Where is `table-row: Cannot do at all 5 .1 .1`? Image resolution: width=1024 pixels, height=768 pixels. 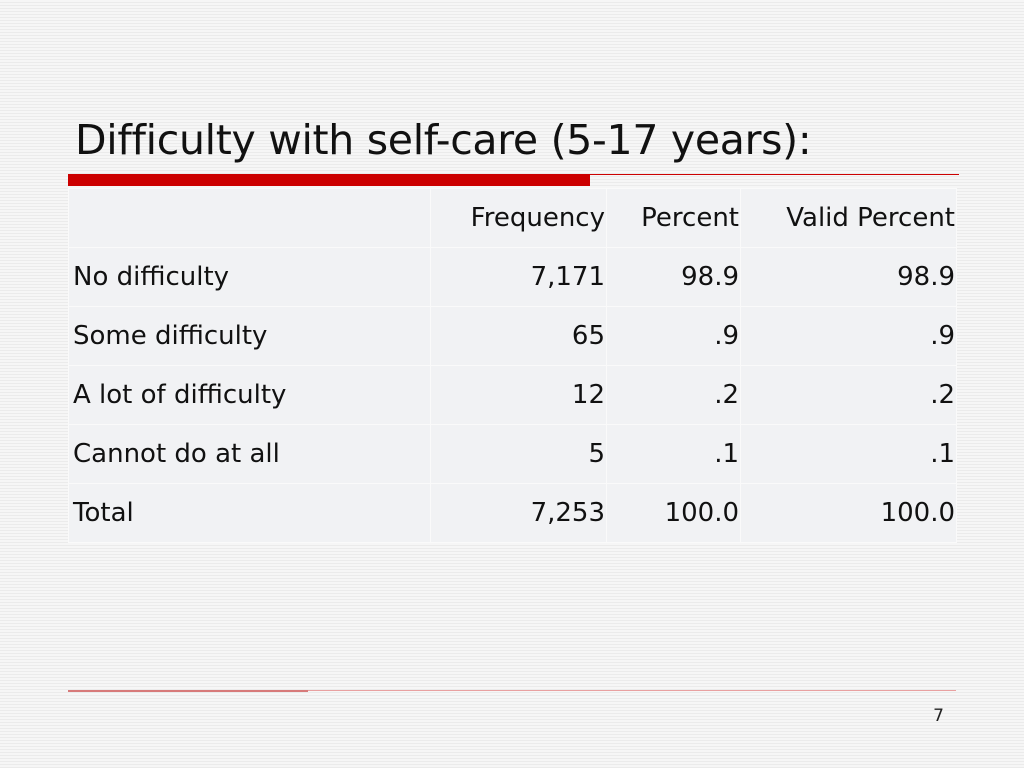
table-row: Cannot do at all 5 .1 .1 is located at coordinates (512, 454).